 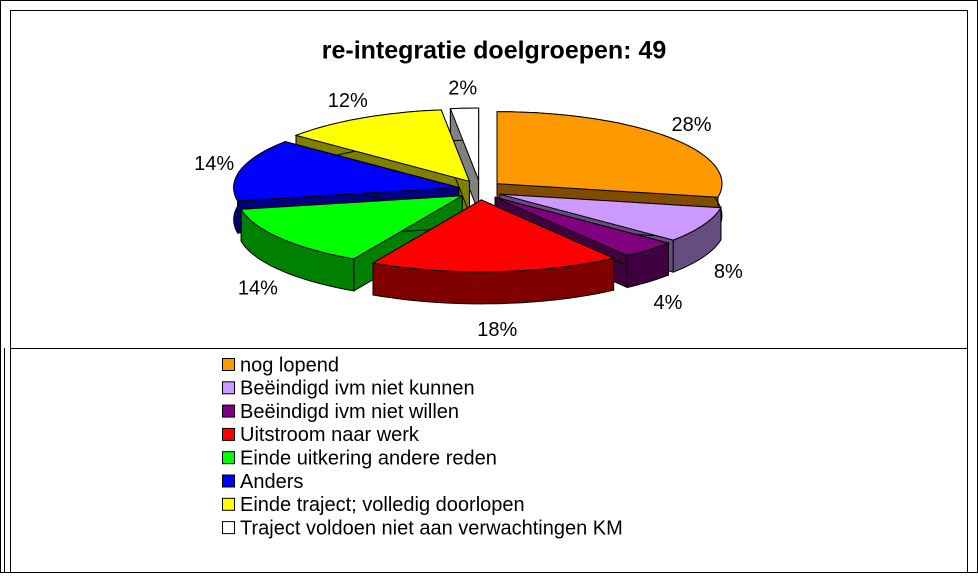 I want to click on legend-label: Beëindigd ivm niet willen, so click(x=349, y=412).